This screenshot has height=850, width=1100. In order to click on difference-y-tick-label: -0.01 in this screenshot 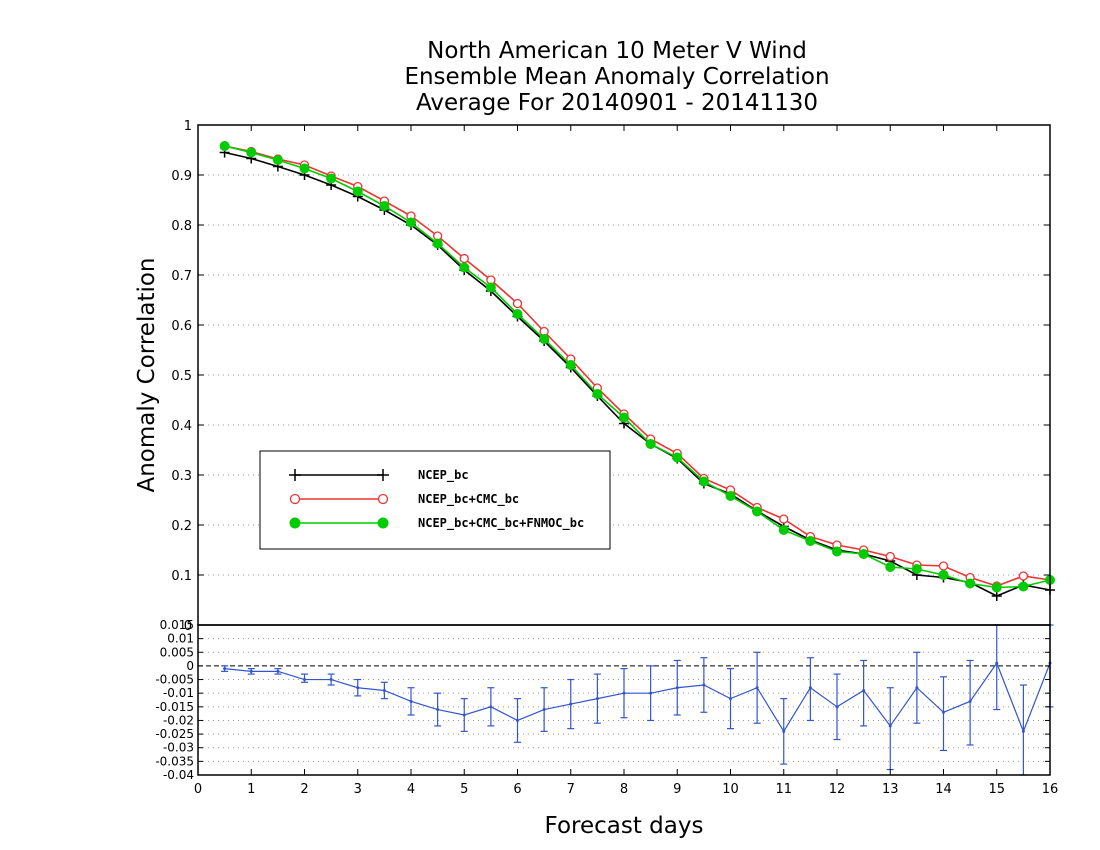, I will do `click(178, 693)`.